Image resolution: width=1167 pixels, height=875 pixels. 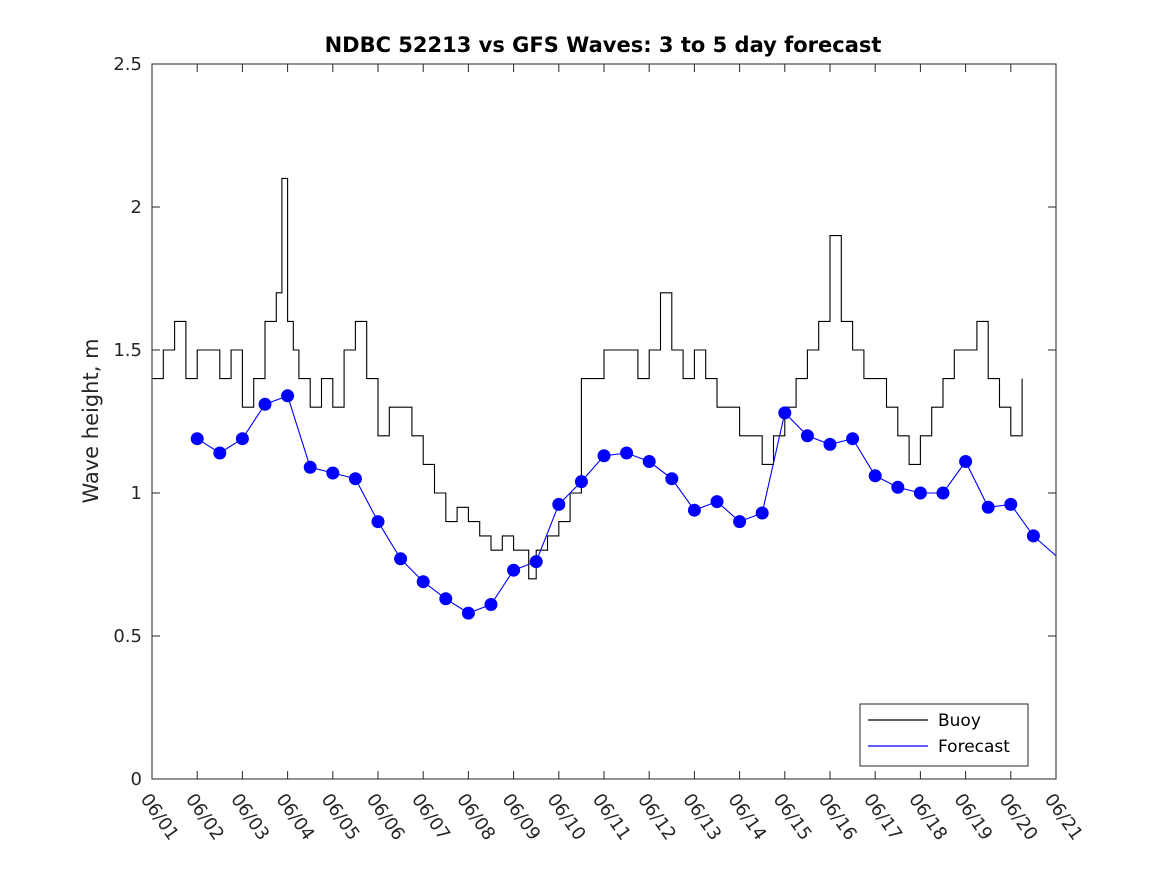 What do you see at coordinates (974, 747) in the screenshot?
I see `legend-entry-forecast: Forecast` at bounding box center [974, 747].